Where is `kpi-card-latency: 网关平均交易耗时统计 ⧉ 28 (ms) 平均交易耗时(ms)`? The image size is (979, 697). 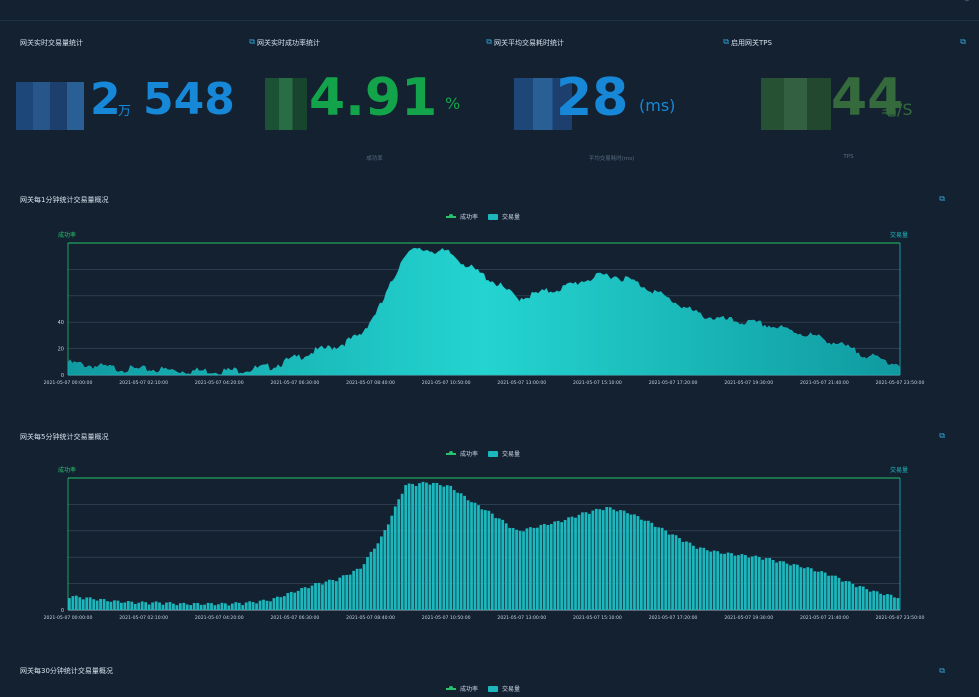
kpi-card-latency: 网关平均交易耗时统计 ⧉ 28 (ms) 平均交易耗时(ms) is located at coordinates (611, 105).